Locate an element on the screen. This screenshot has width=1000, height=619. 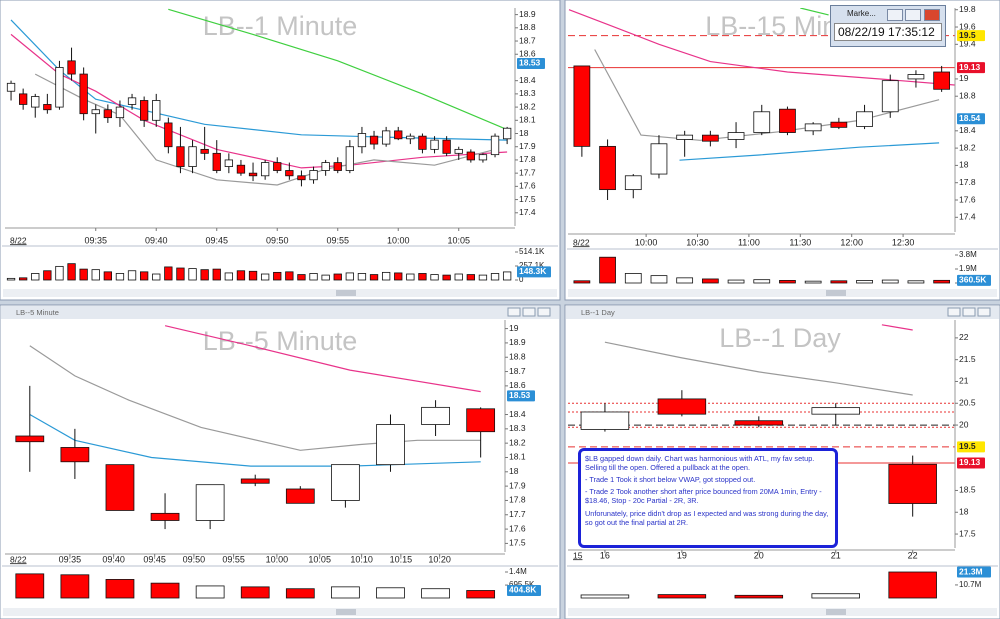
plot-area is located at coordinates (259, 97).